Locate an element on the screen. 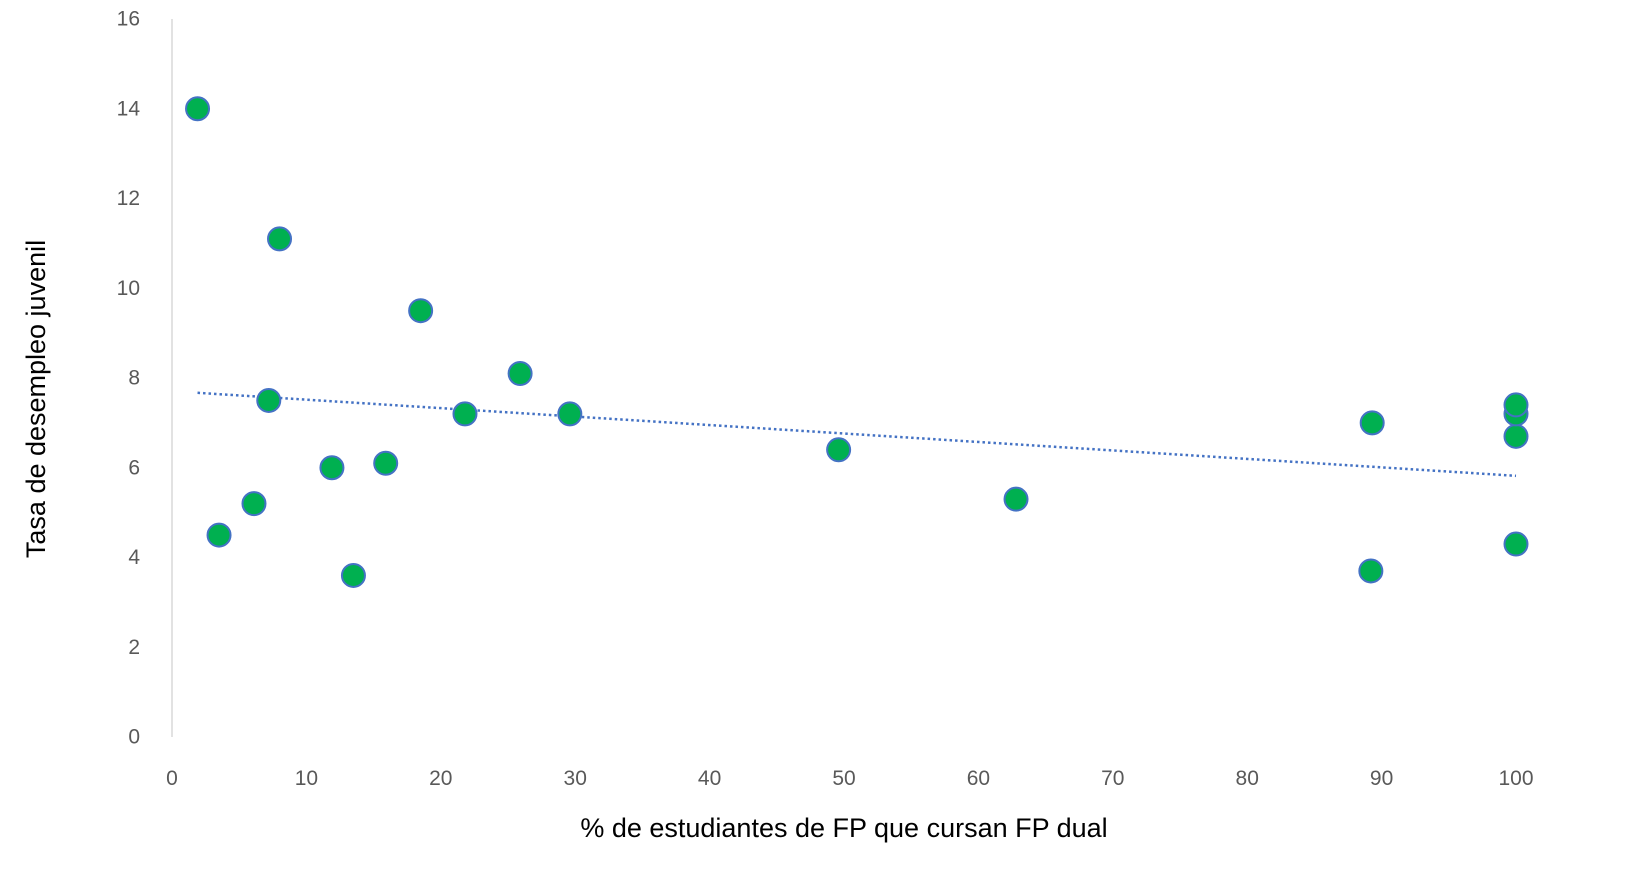 The image size is (1645, 887). x-tick-label: 80 is located at coordinates (1247, 778).